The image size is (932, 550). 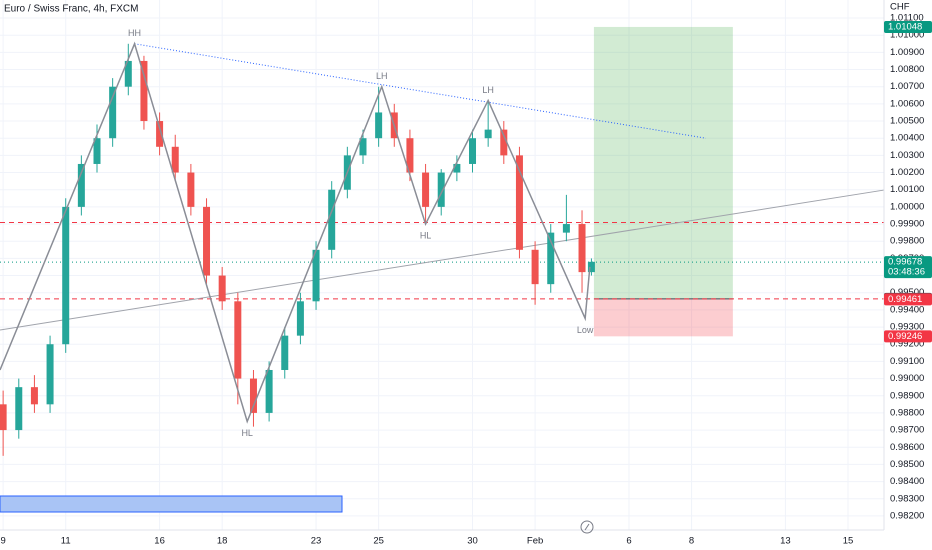 What do you see at coordinates (907, 395) in the screenshot?
I see `y-tick-label: 0.98900` at bounding box center [907, 395].